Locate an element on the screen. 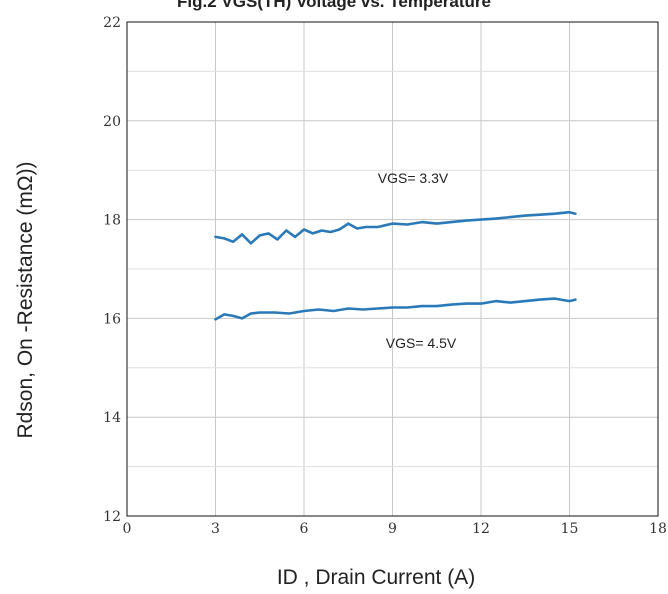  annotation-vgs-3-3v: VGS= 3.3V is located at coordinates (413, 178).